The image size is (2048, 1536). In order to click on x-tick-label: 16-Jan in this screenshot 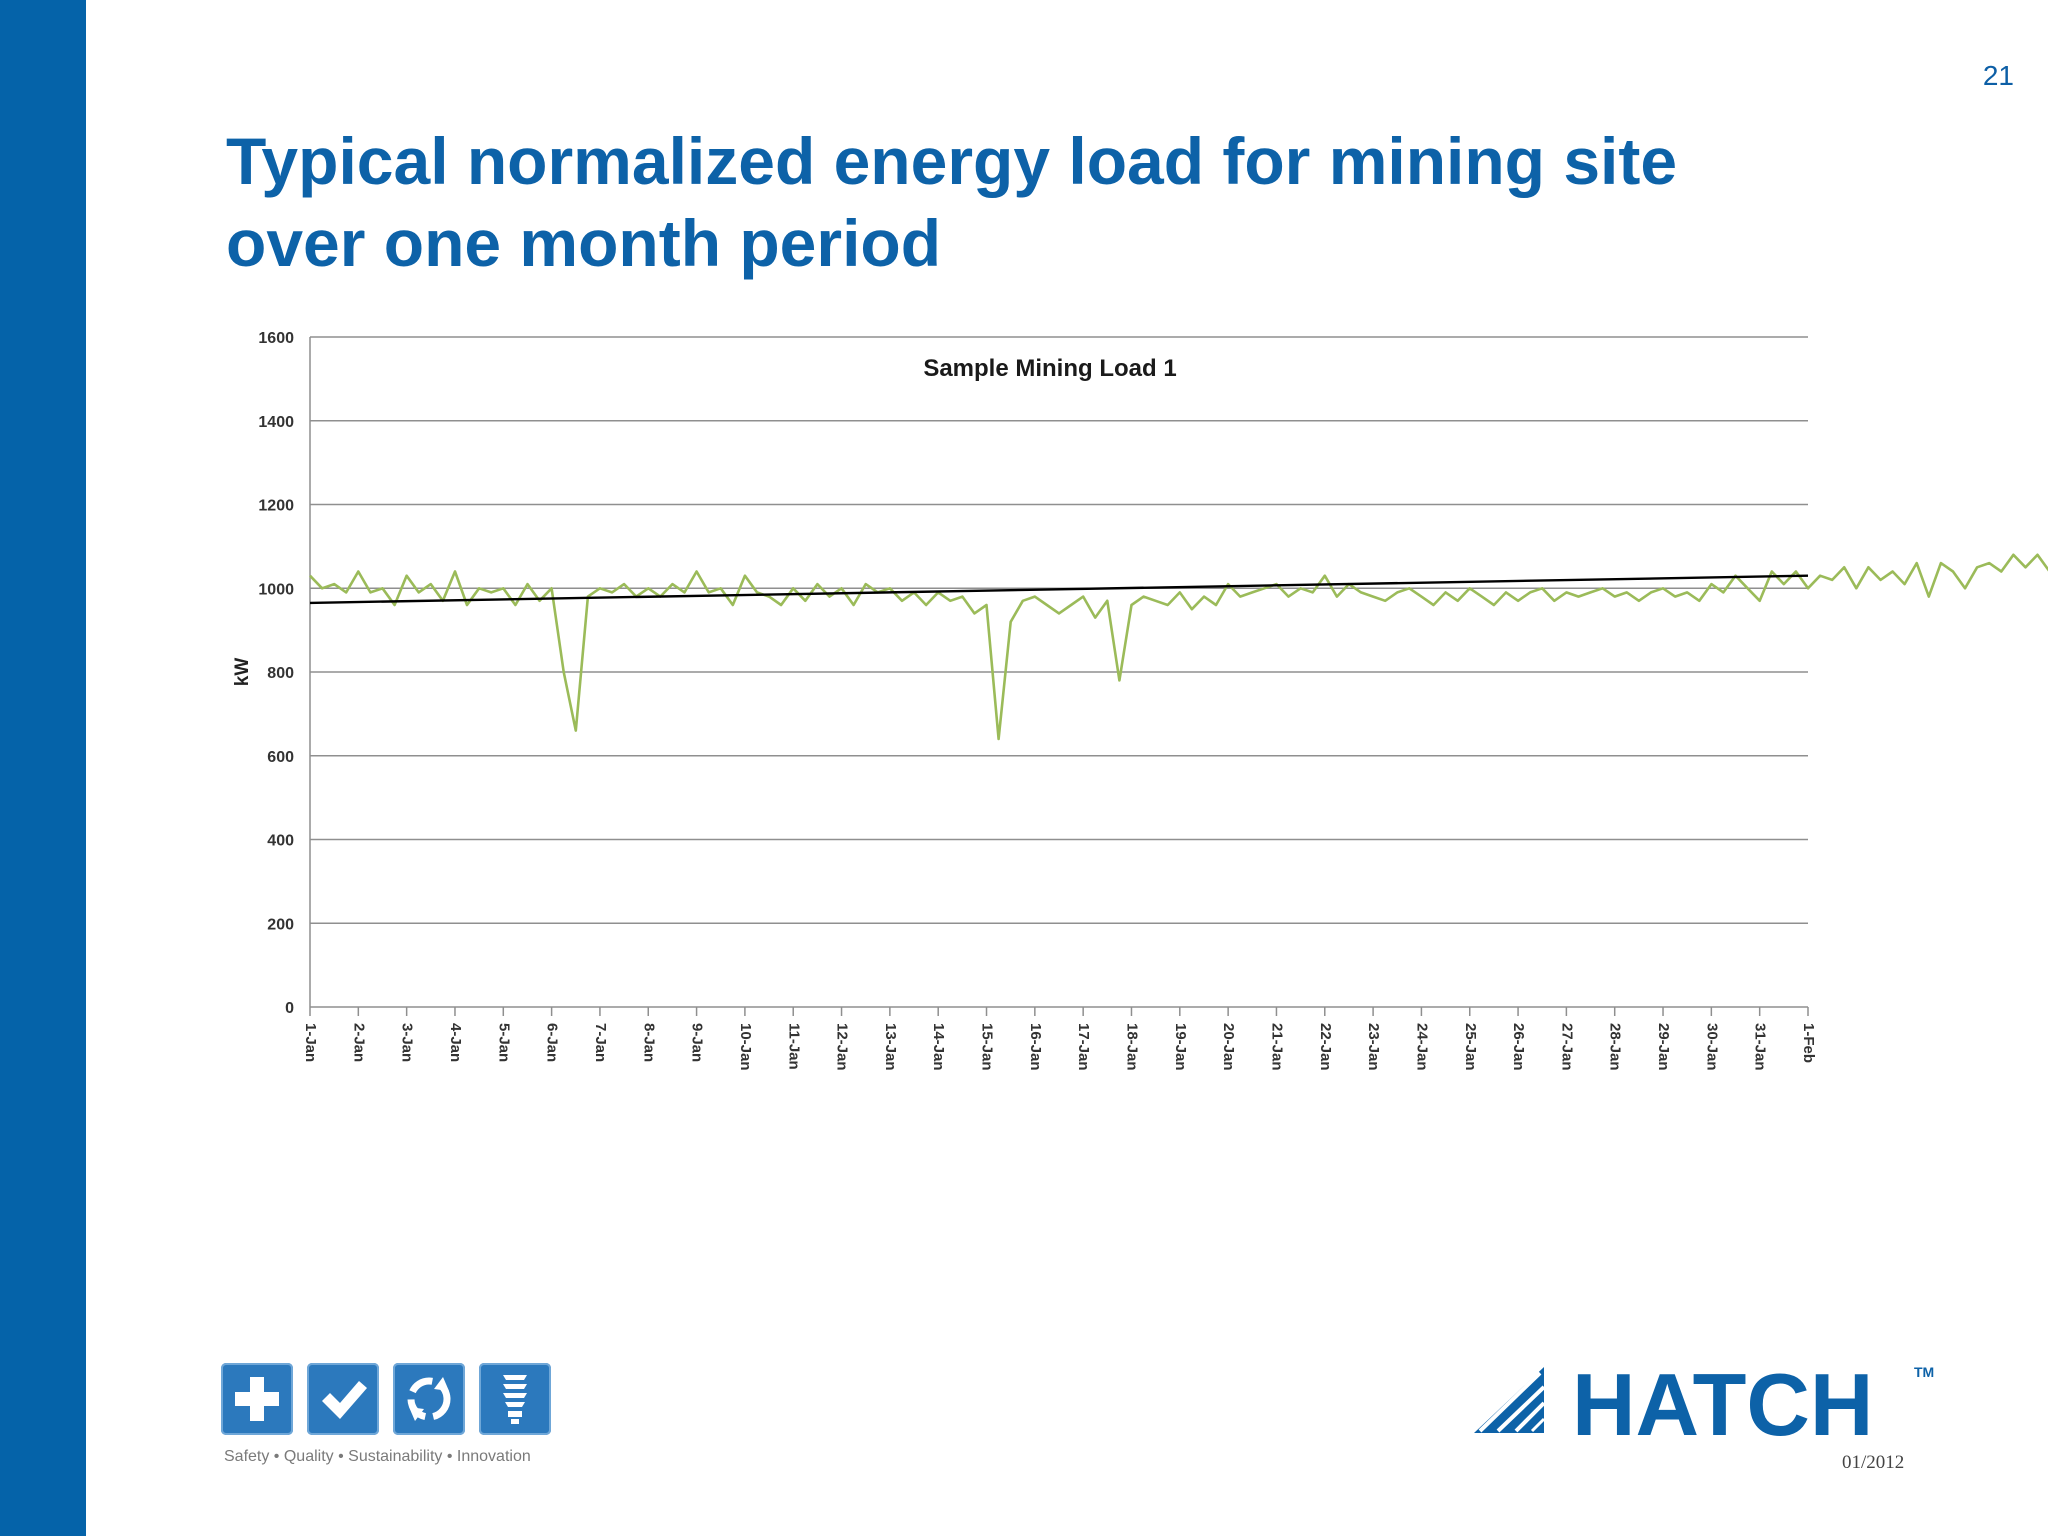, I will do `click(1035, 1047)`.